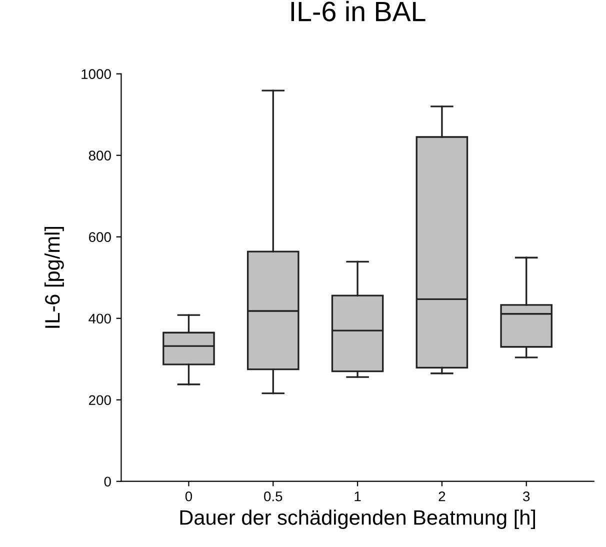  Describe the element at coordinates (357, 497) in the screenshot. I see `x-tick-label: 1` at that location.